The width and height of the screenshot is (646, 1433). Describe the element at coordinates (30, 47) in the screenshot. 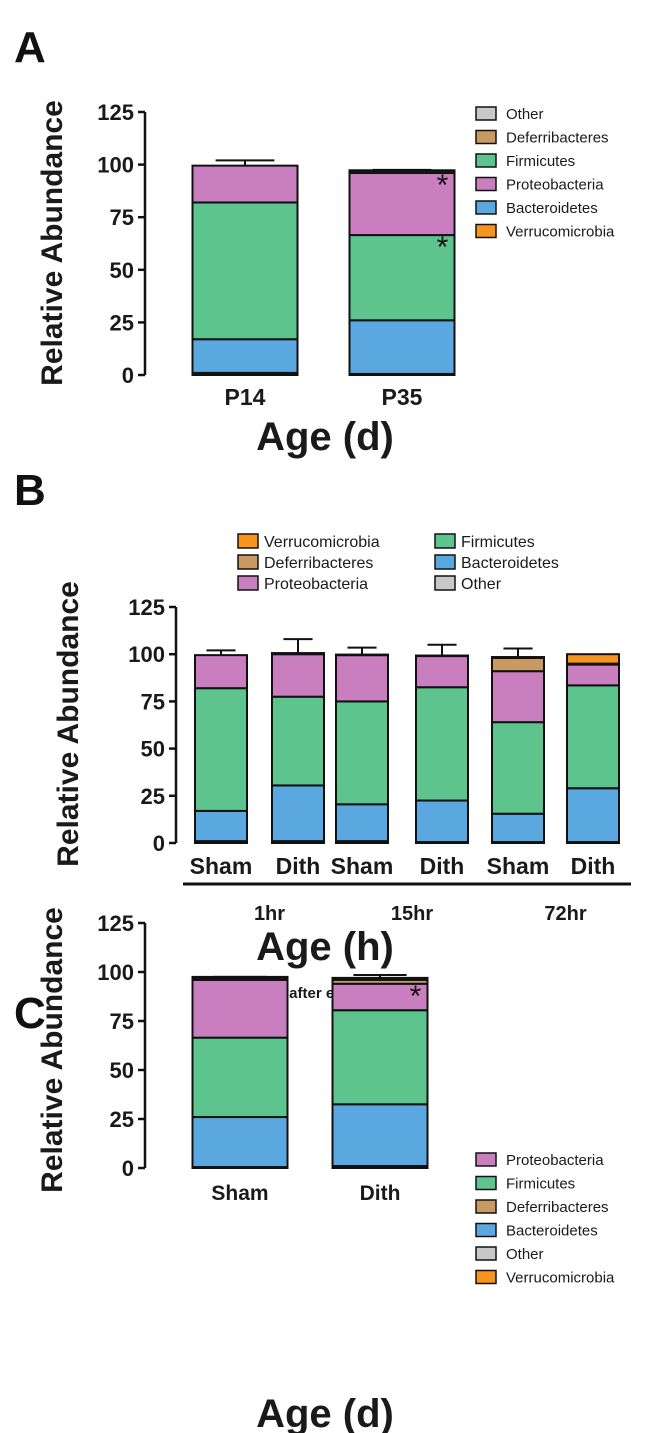

I see `panel-a-label: A` at that location.